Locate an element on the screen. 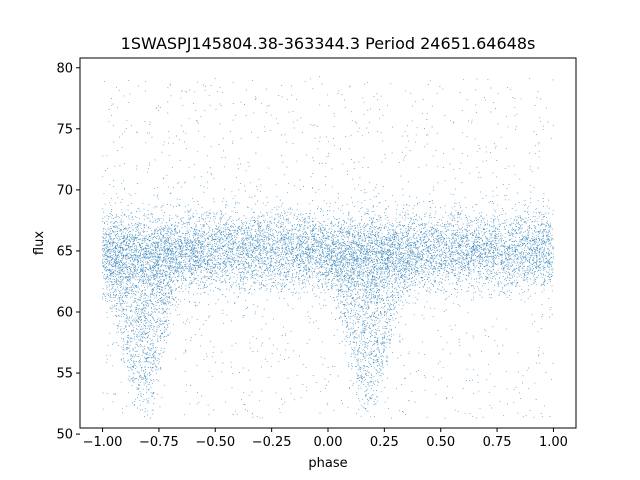 The image size is (640, 480). y-tick-label: 60 is located at coordinates (64, 312).